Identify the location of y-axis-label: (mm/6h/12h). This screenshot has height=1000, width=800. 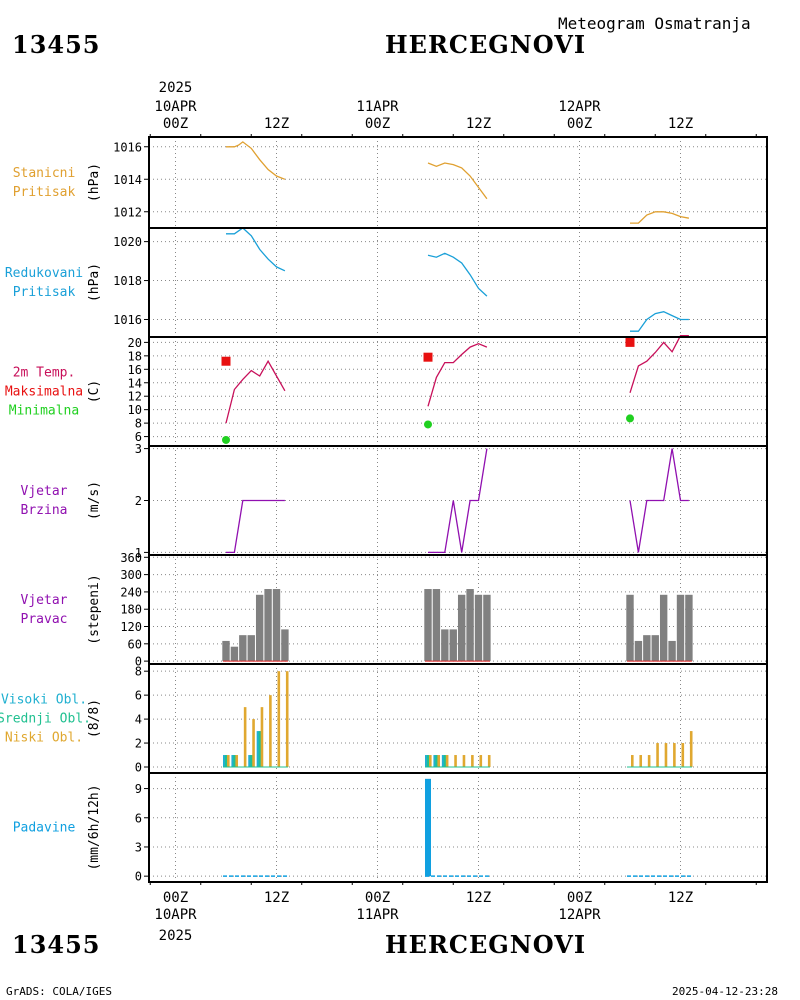
(94, 827).